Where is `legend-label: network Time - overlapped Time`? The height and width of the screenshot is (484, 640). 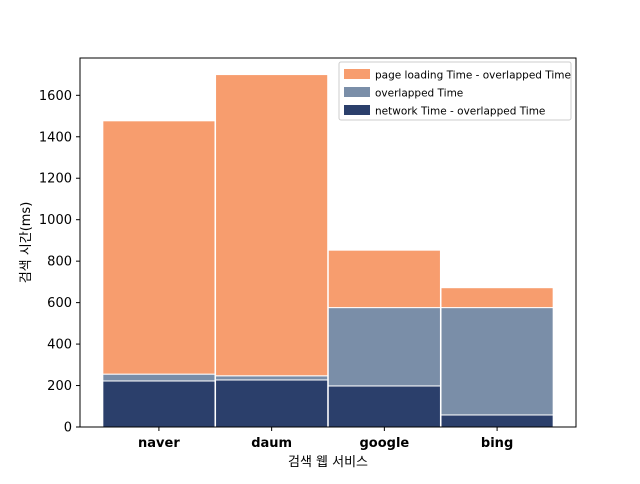 legend-label: network Time - overlapped Time is located at coordinates (460, 112).